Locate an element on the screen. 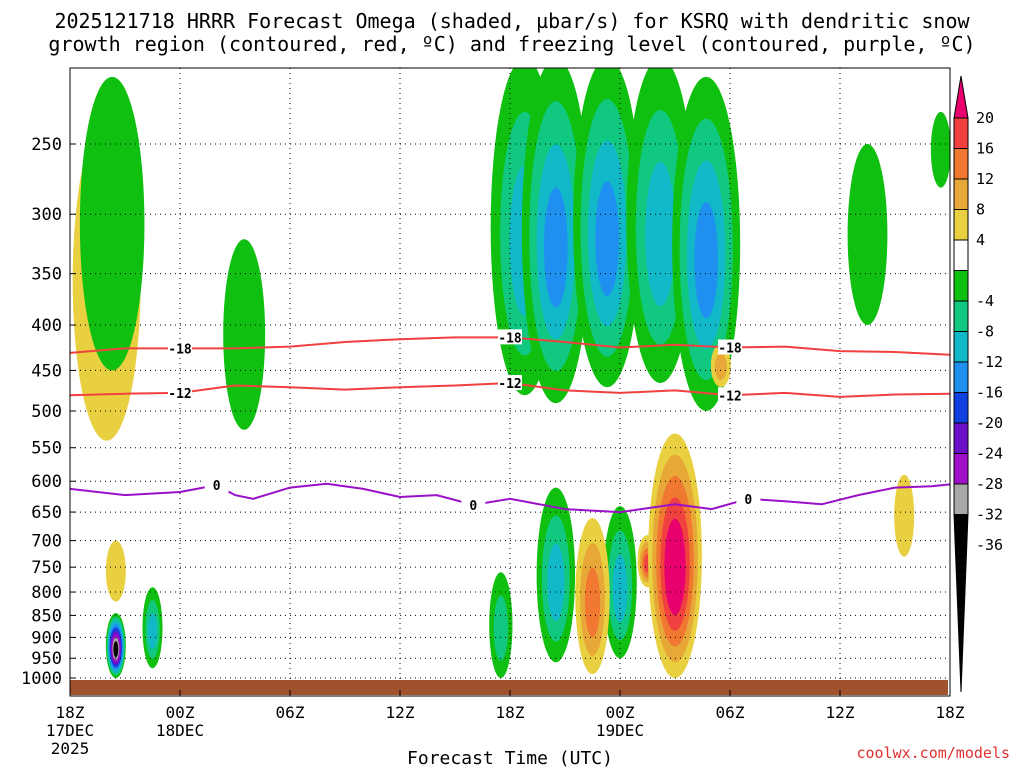 The image size is (1024, 768). x-tick-date-0: 17DEC is located at coordinates (70, 730).